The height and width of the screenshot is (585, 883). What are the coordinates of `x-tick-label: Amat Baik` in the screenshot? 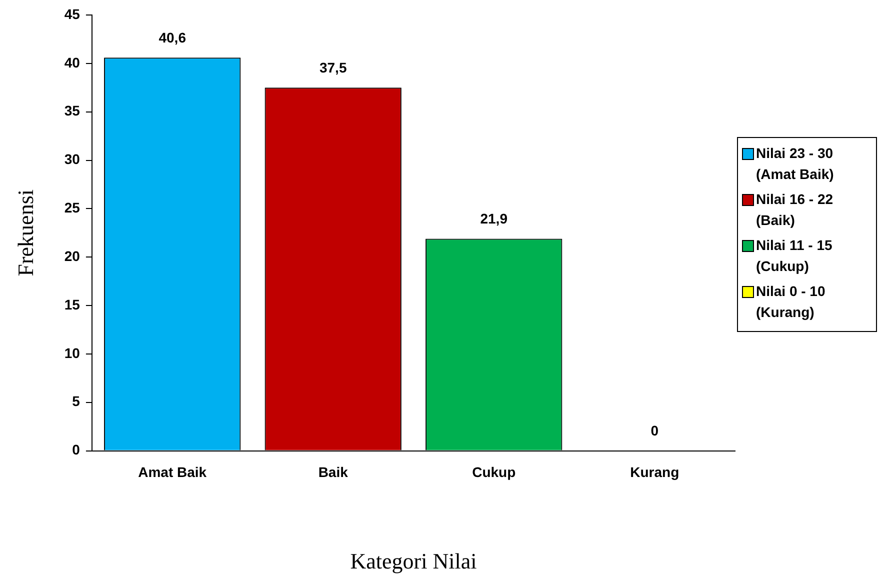 It's located at (172, 472).